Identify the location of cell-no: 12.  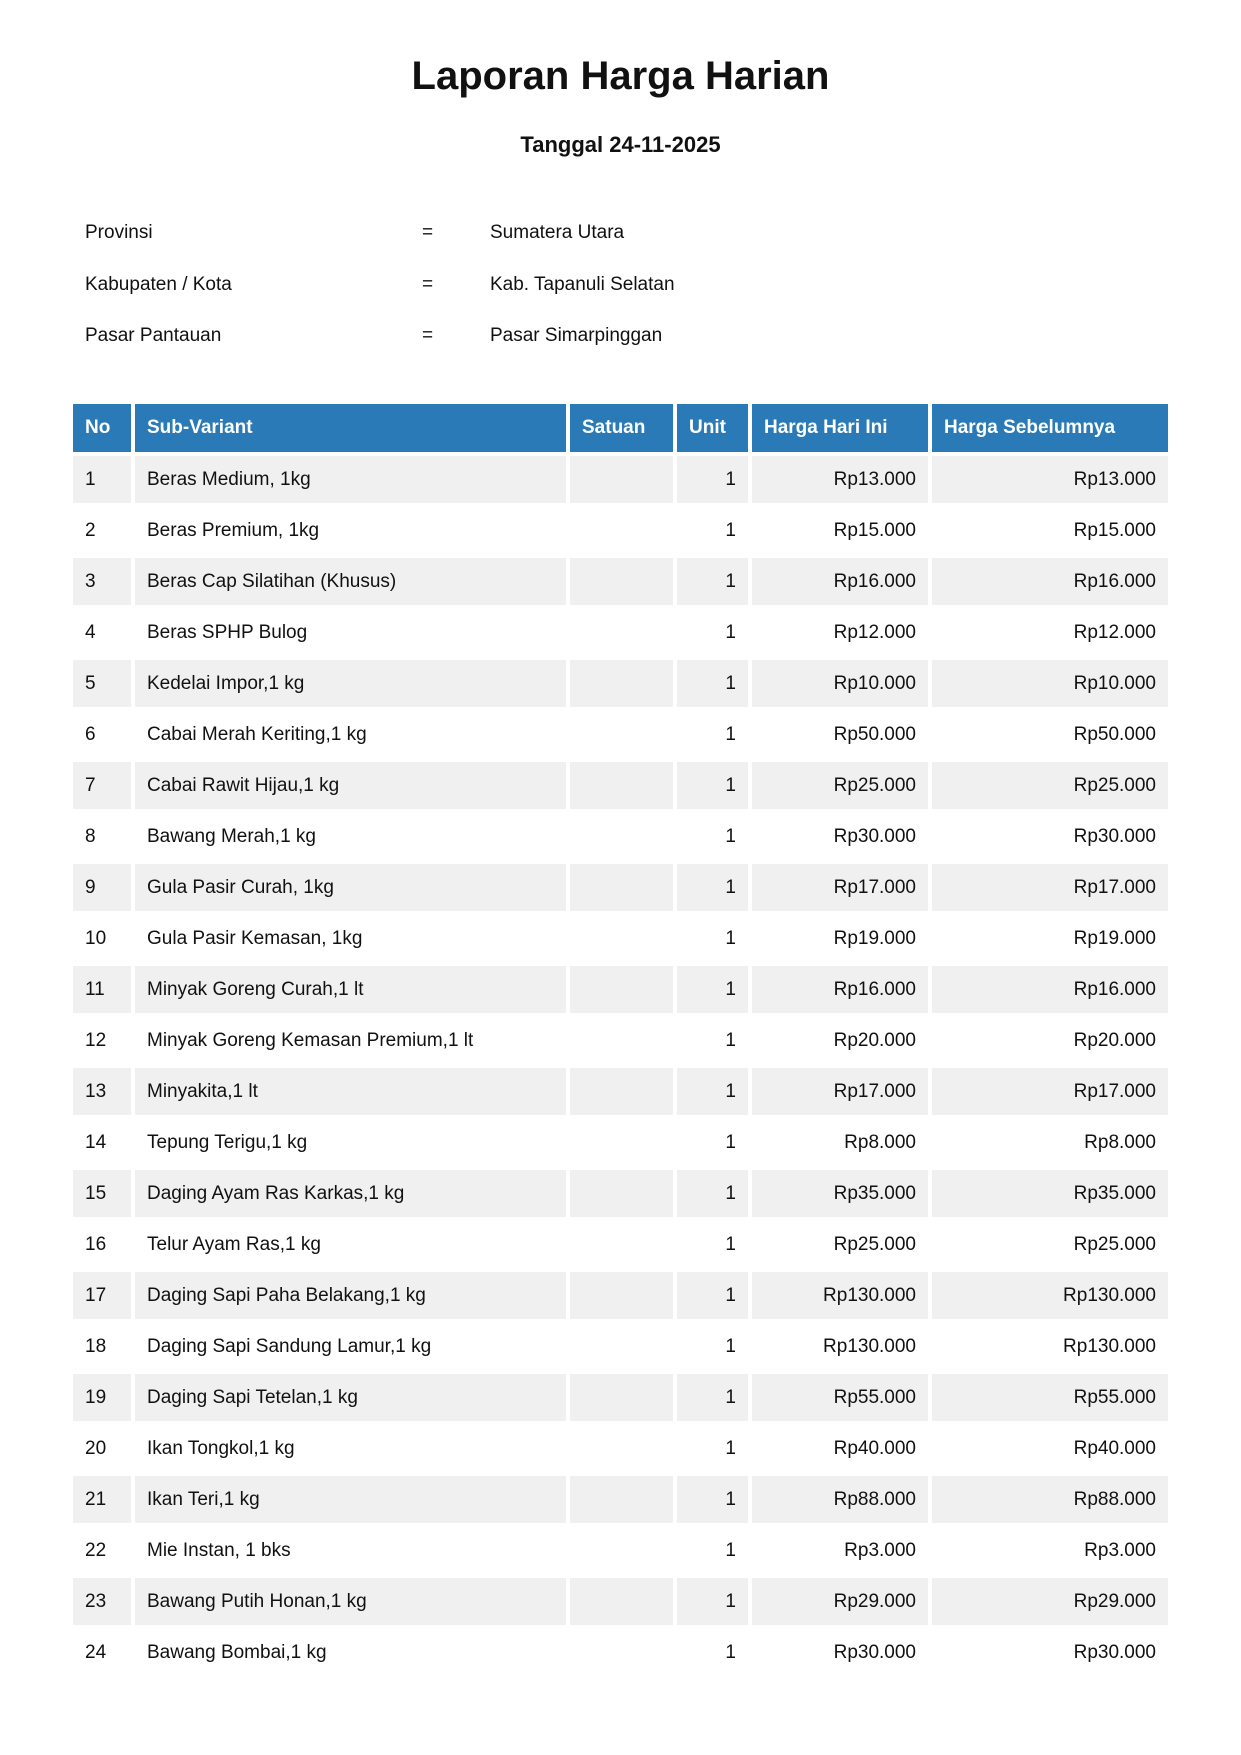
(96, 1040).